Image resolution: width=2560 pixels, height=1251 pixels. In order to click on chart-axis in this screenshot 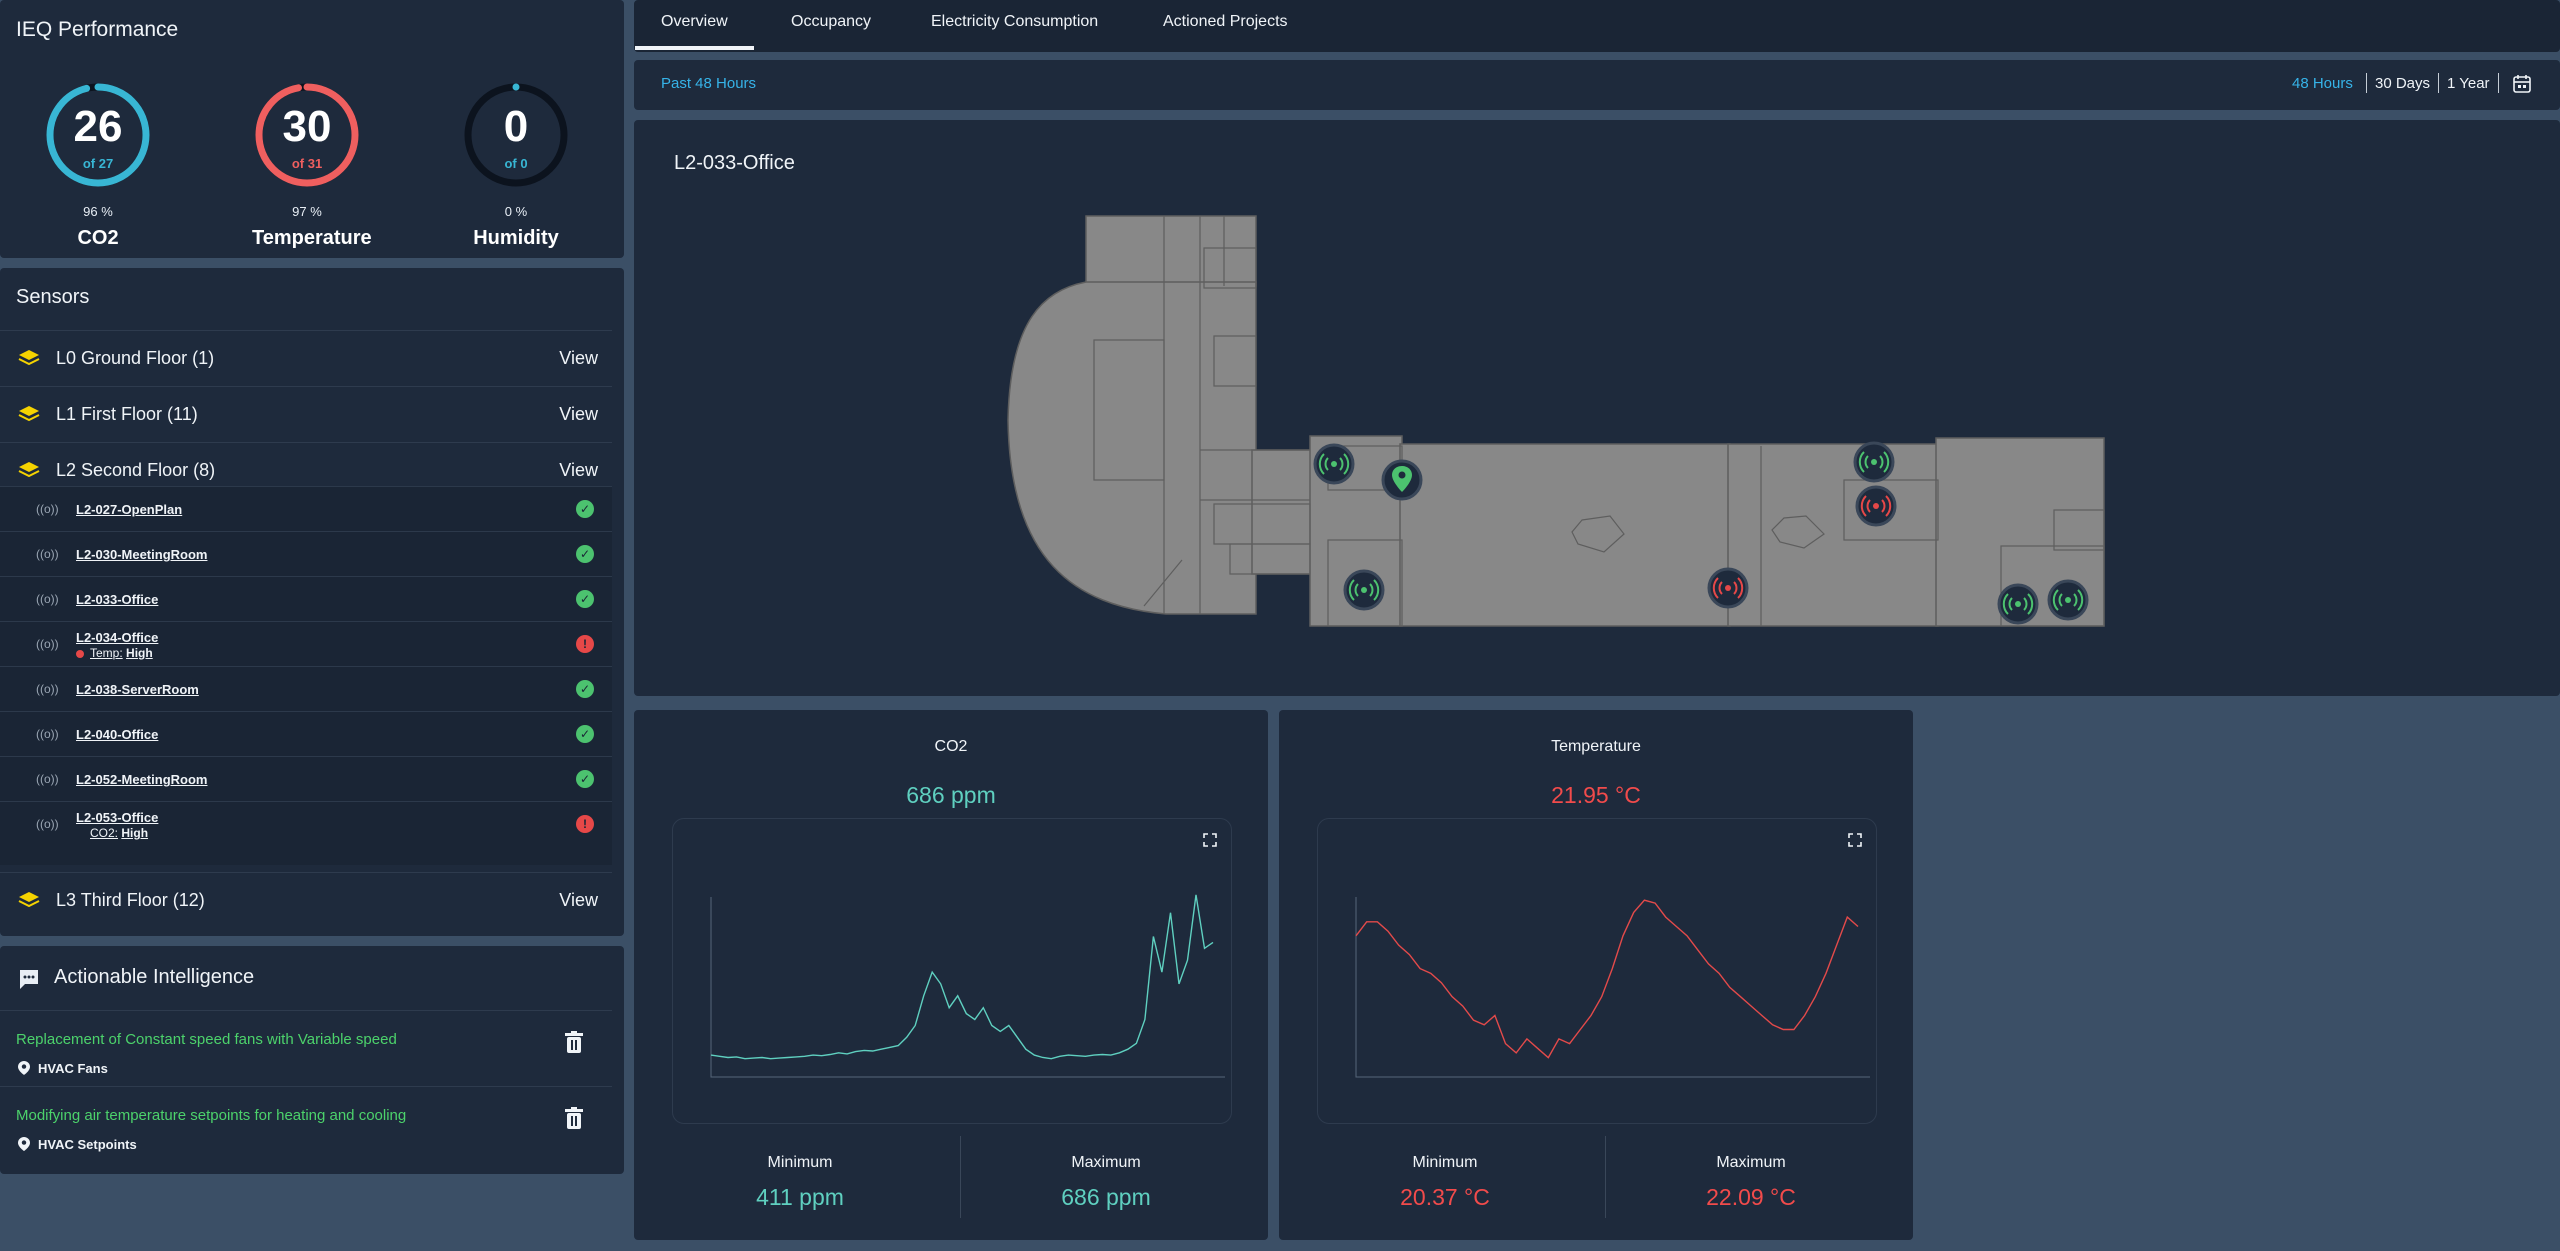, I will do `click(1612, 987)`.